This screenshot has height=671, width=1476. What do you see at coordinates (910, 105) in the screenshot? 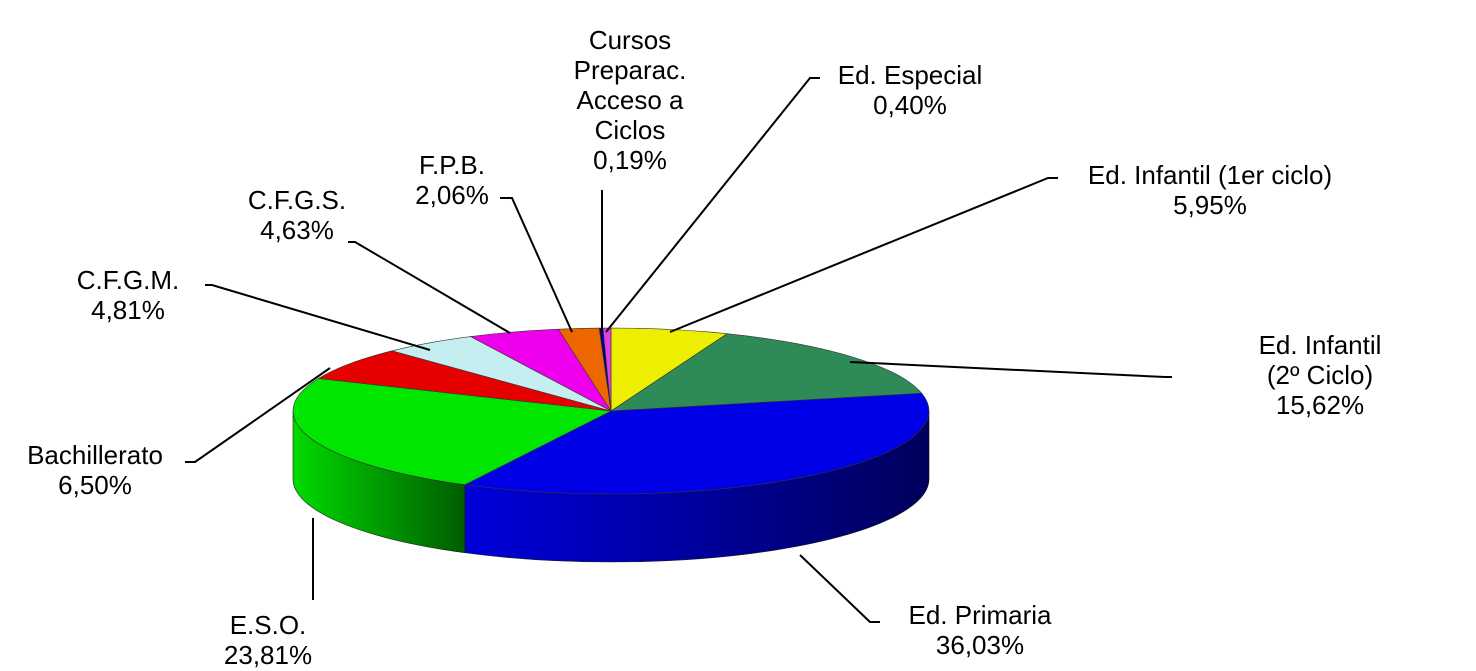
I see `value-label: 0,40%` at bounding box center [910, 105].